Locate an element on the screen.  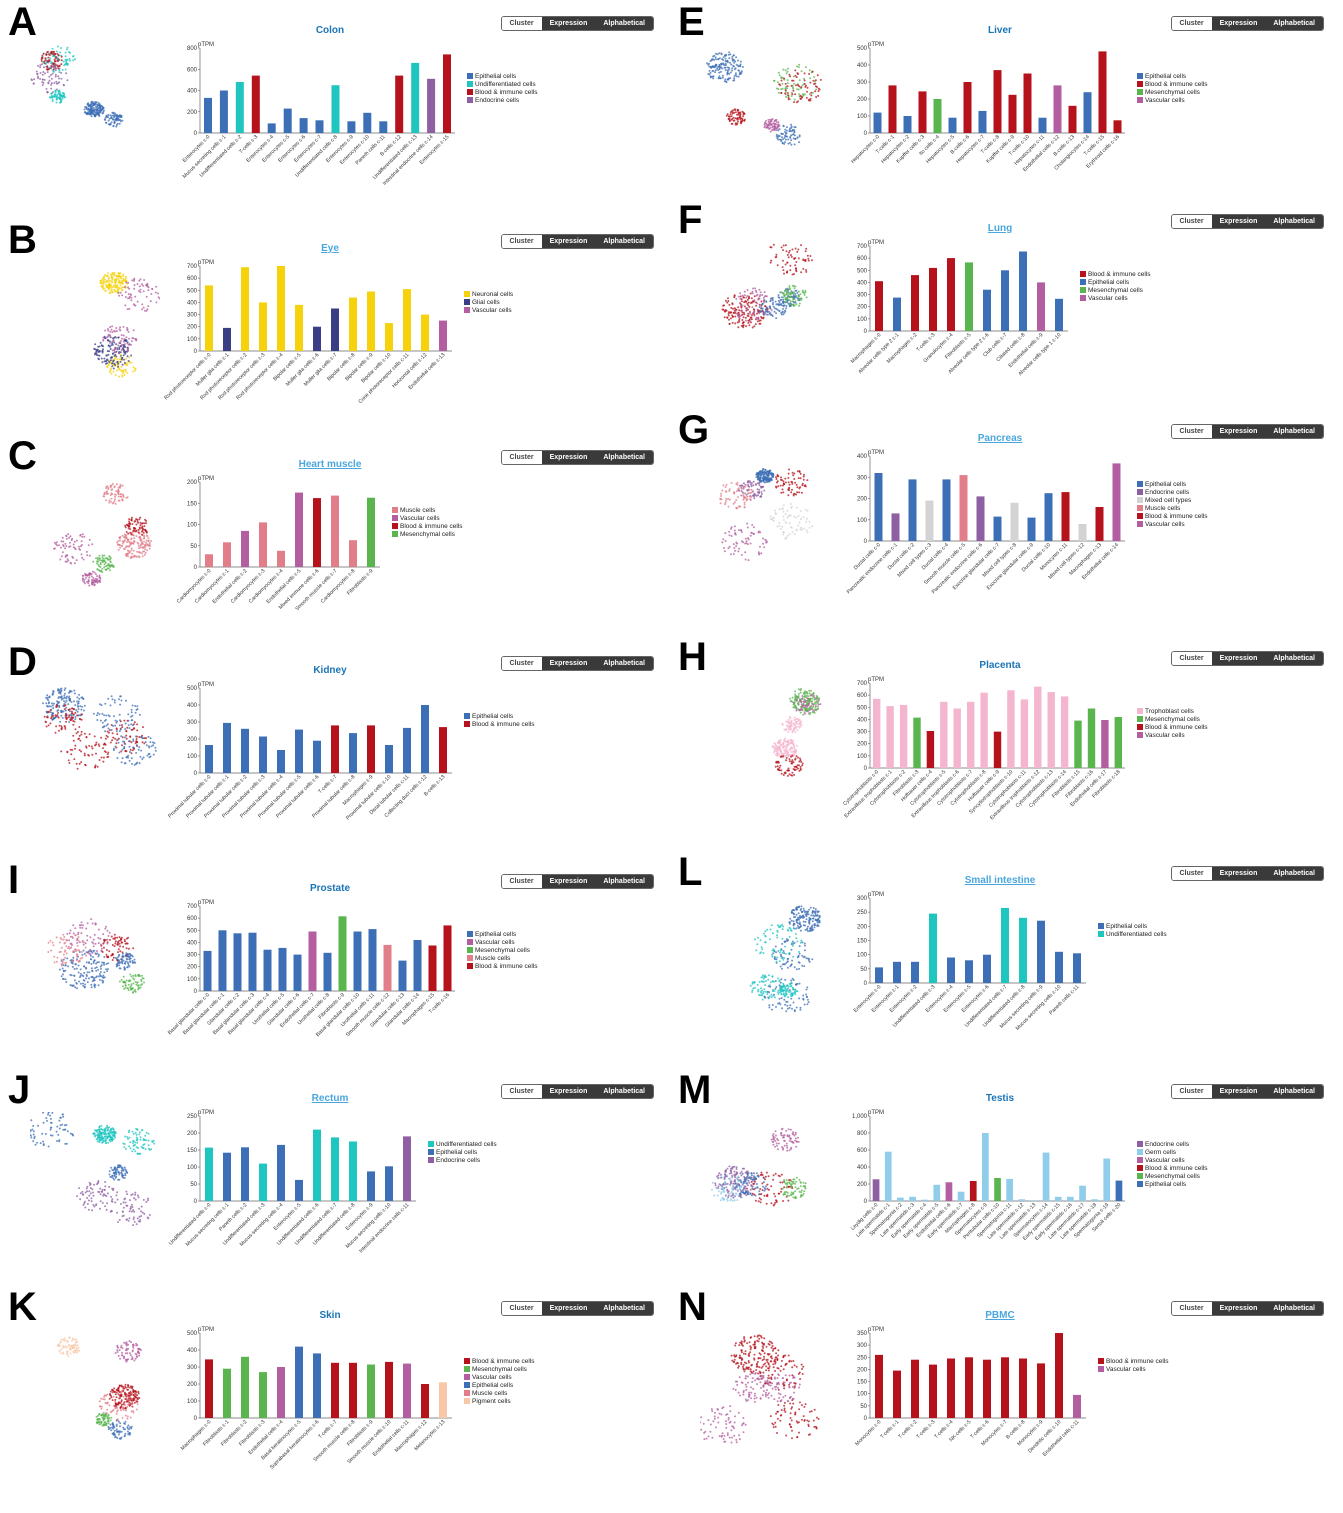
tissue-title: Pancreas is located at coordinates (1000, 438).